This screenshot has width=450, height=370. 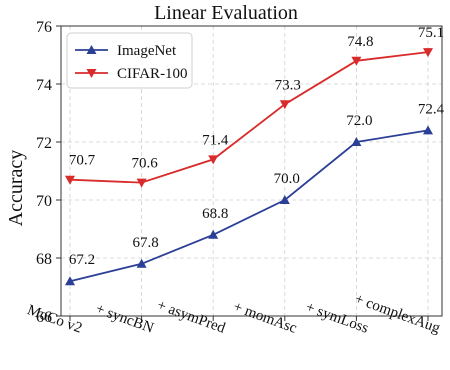 What do you see at coordinates (82, 260) in the screenshot?
I see `data-label: 67.2` at bounding box center [82, 260].